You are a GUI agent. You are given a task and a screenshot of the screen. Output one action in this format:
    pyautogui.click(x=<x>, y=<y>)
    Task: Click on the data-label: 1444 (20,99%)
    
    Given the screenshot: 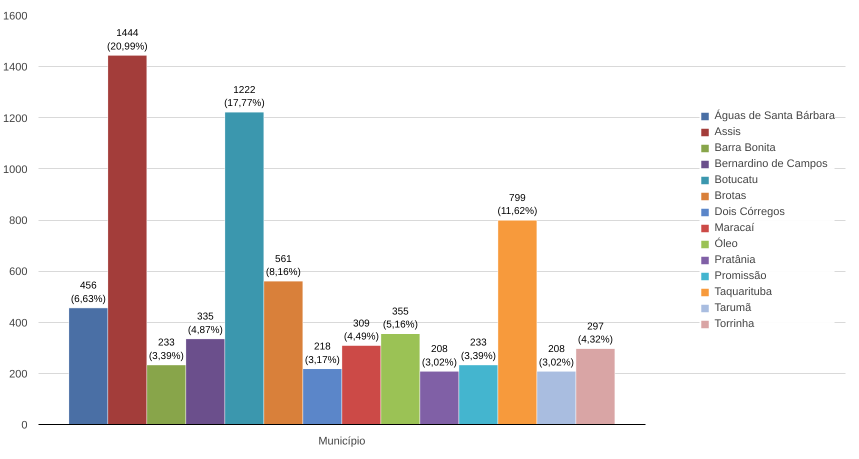 What is the action you would take?
    pyautogui.click(x=127, y=40)
    